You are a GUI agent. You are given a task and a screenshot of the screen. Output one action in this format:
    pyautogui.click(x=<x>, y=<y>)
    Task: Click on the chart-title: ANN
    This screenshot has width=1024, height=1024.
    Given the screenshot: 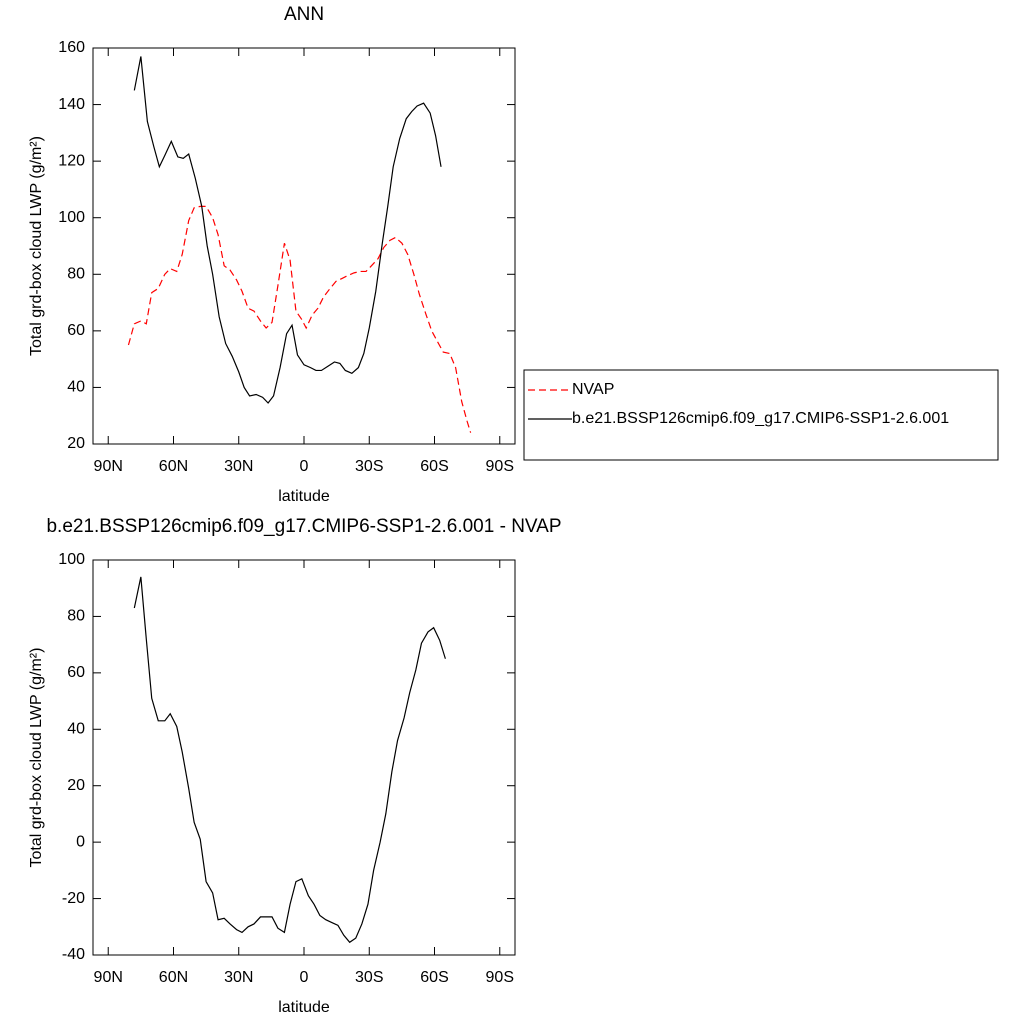 What is the action you would take?
    pyautogui.click(x=304, y=14)
    